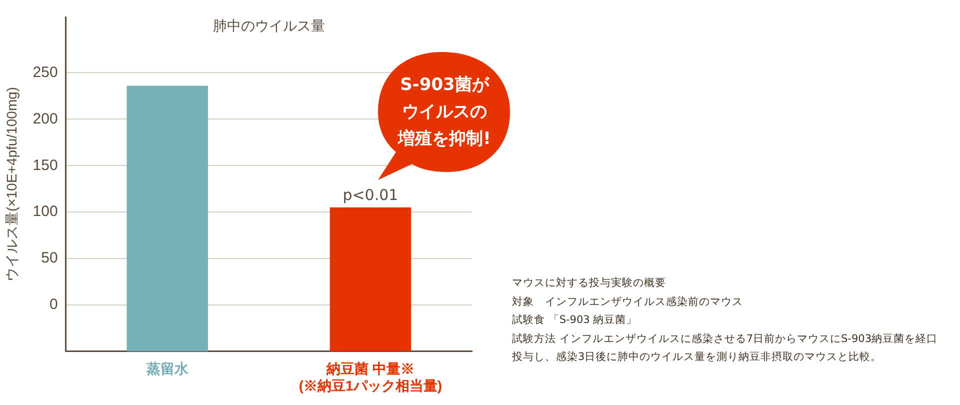 This screenshot has width=960, height=405. What do you see at coordinates (45, 165) in the screenshot?
I see `y-tick-label: 150` at bounding box center [45, 165].